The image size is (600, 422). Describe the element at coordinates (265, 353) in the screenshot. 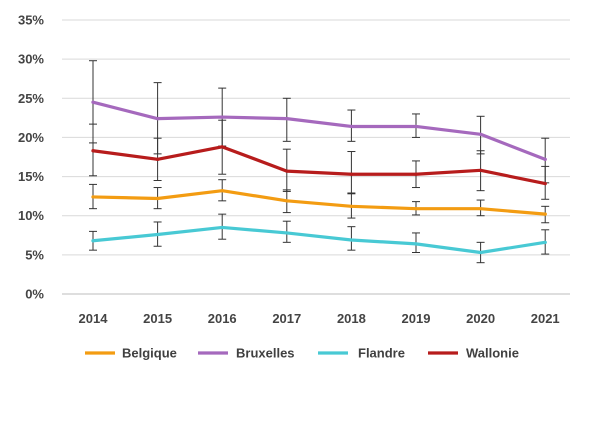

I see `legend-label: Bruxelles` at that location.